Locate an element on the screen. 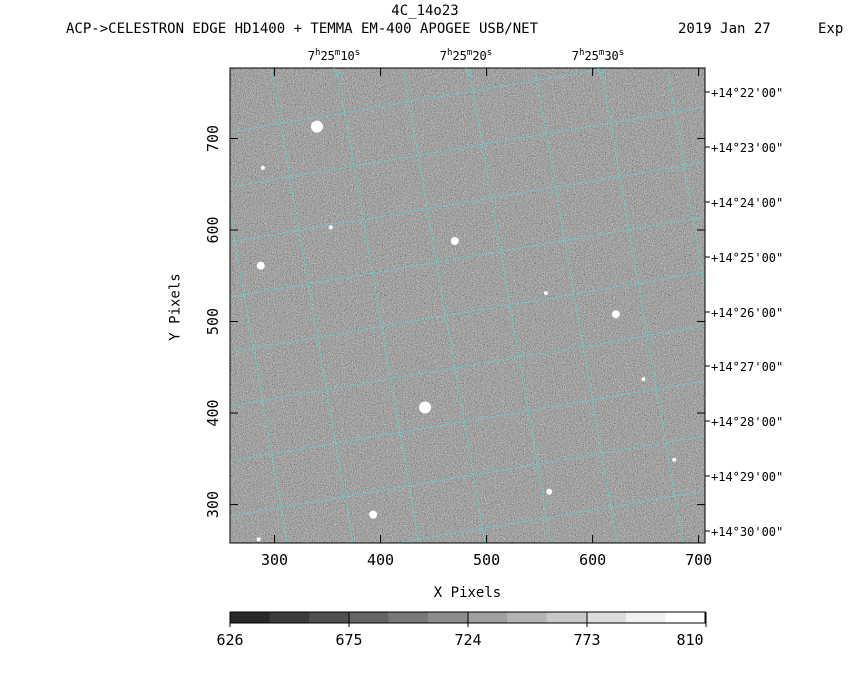 The width and height of the screenshot is (850, 680). colorbar-label: 810 is located at coordinates (689, 640).